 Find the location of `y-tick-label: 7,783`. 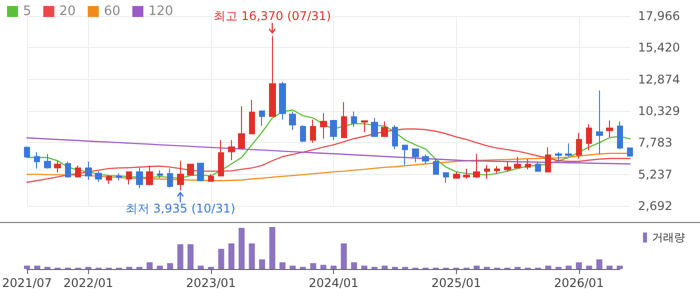

y-tick-label: 7,783 is located at coordinates (655, 143).